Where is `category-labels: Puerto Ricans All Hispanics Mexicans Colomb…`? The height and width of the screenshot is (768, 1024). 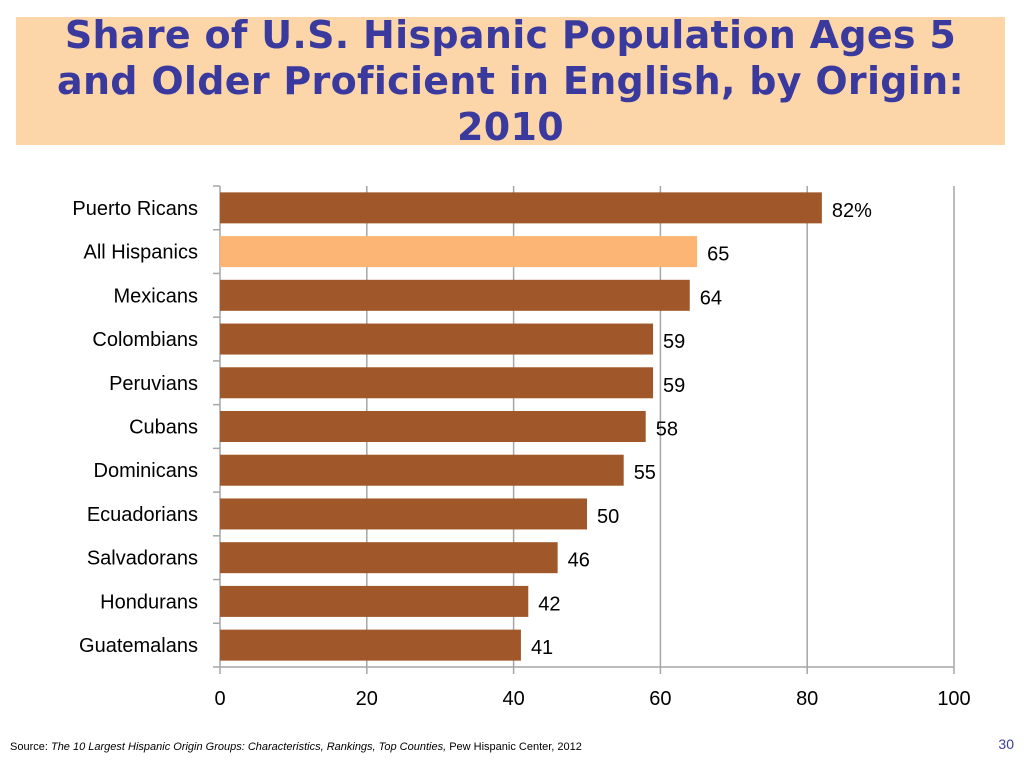
category-labels: Puerto Ricans All Hispanics Mexicans Colomb… is located at coordinates (135, 427).